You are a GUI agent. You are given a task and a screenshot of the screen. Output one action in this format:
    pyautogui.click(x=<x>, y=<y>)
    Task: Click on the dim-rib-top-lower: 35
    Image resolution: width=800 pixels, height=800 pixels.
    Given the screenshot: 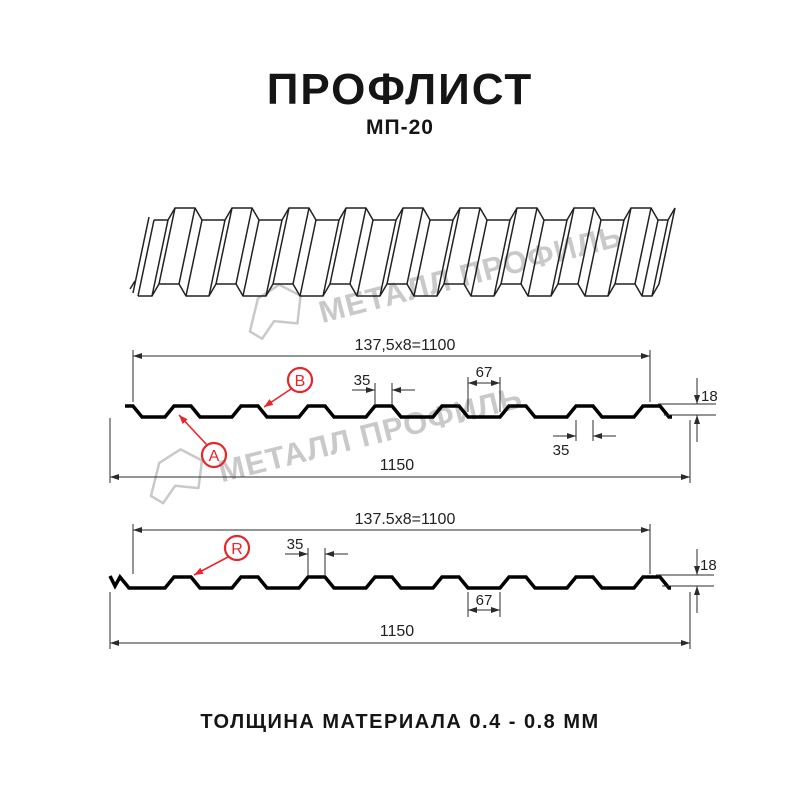 What is the action you would take?
    pyautogui.click(x=561, y=450)
    